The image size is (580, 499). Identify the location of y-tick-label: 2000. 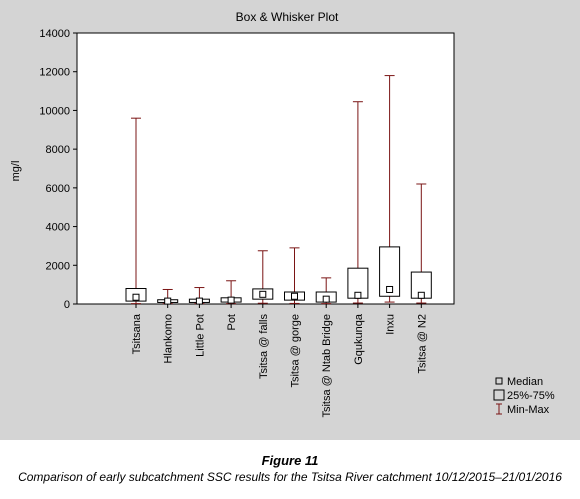
(58, 266).